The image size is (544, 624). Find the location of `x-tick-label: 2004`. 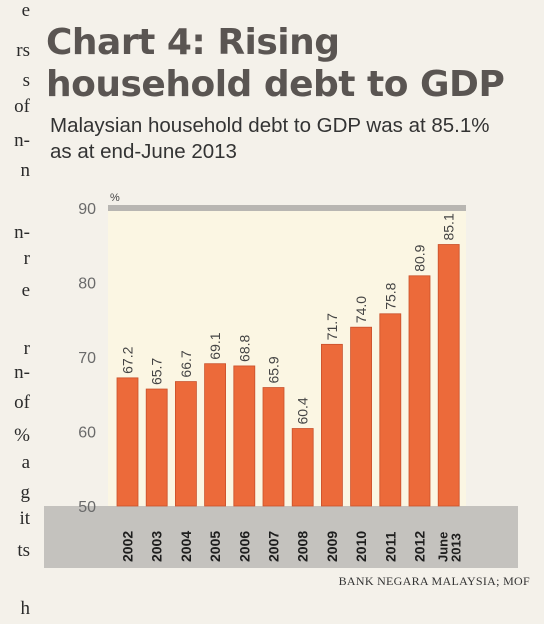

x-tick-label: 2004 is located at coordinates (186, 546).